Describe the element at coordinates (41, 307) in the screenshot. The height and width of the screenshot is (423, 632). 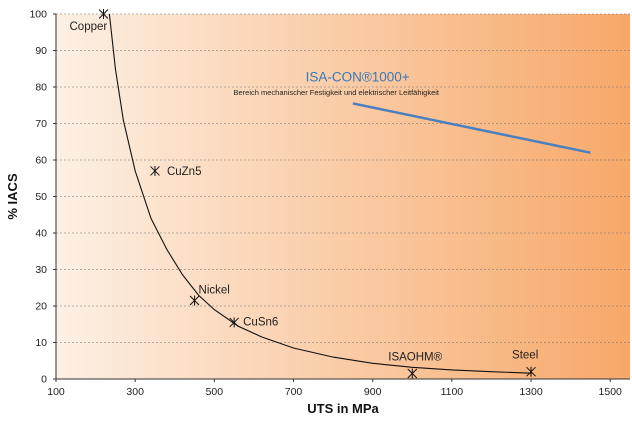
I see `y-tick-label-20: 20` at that location.